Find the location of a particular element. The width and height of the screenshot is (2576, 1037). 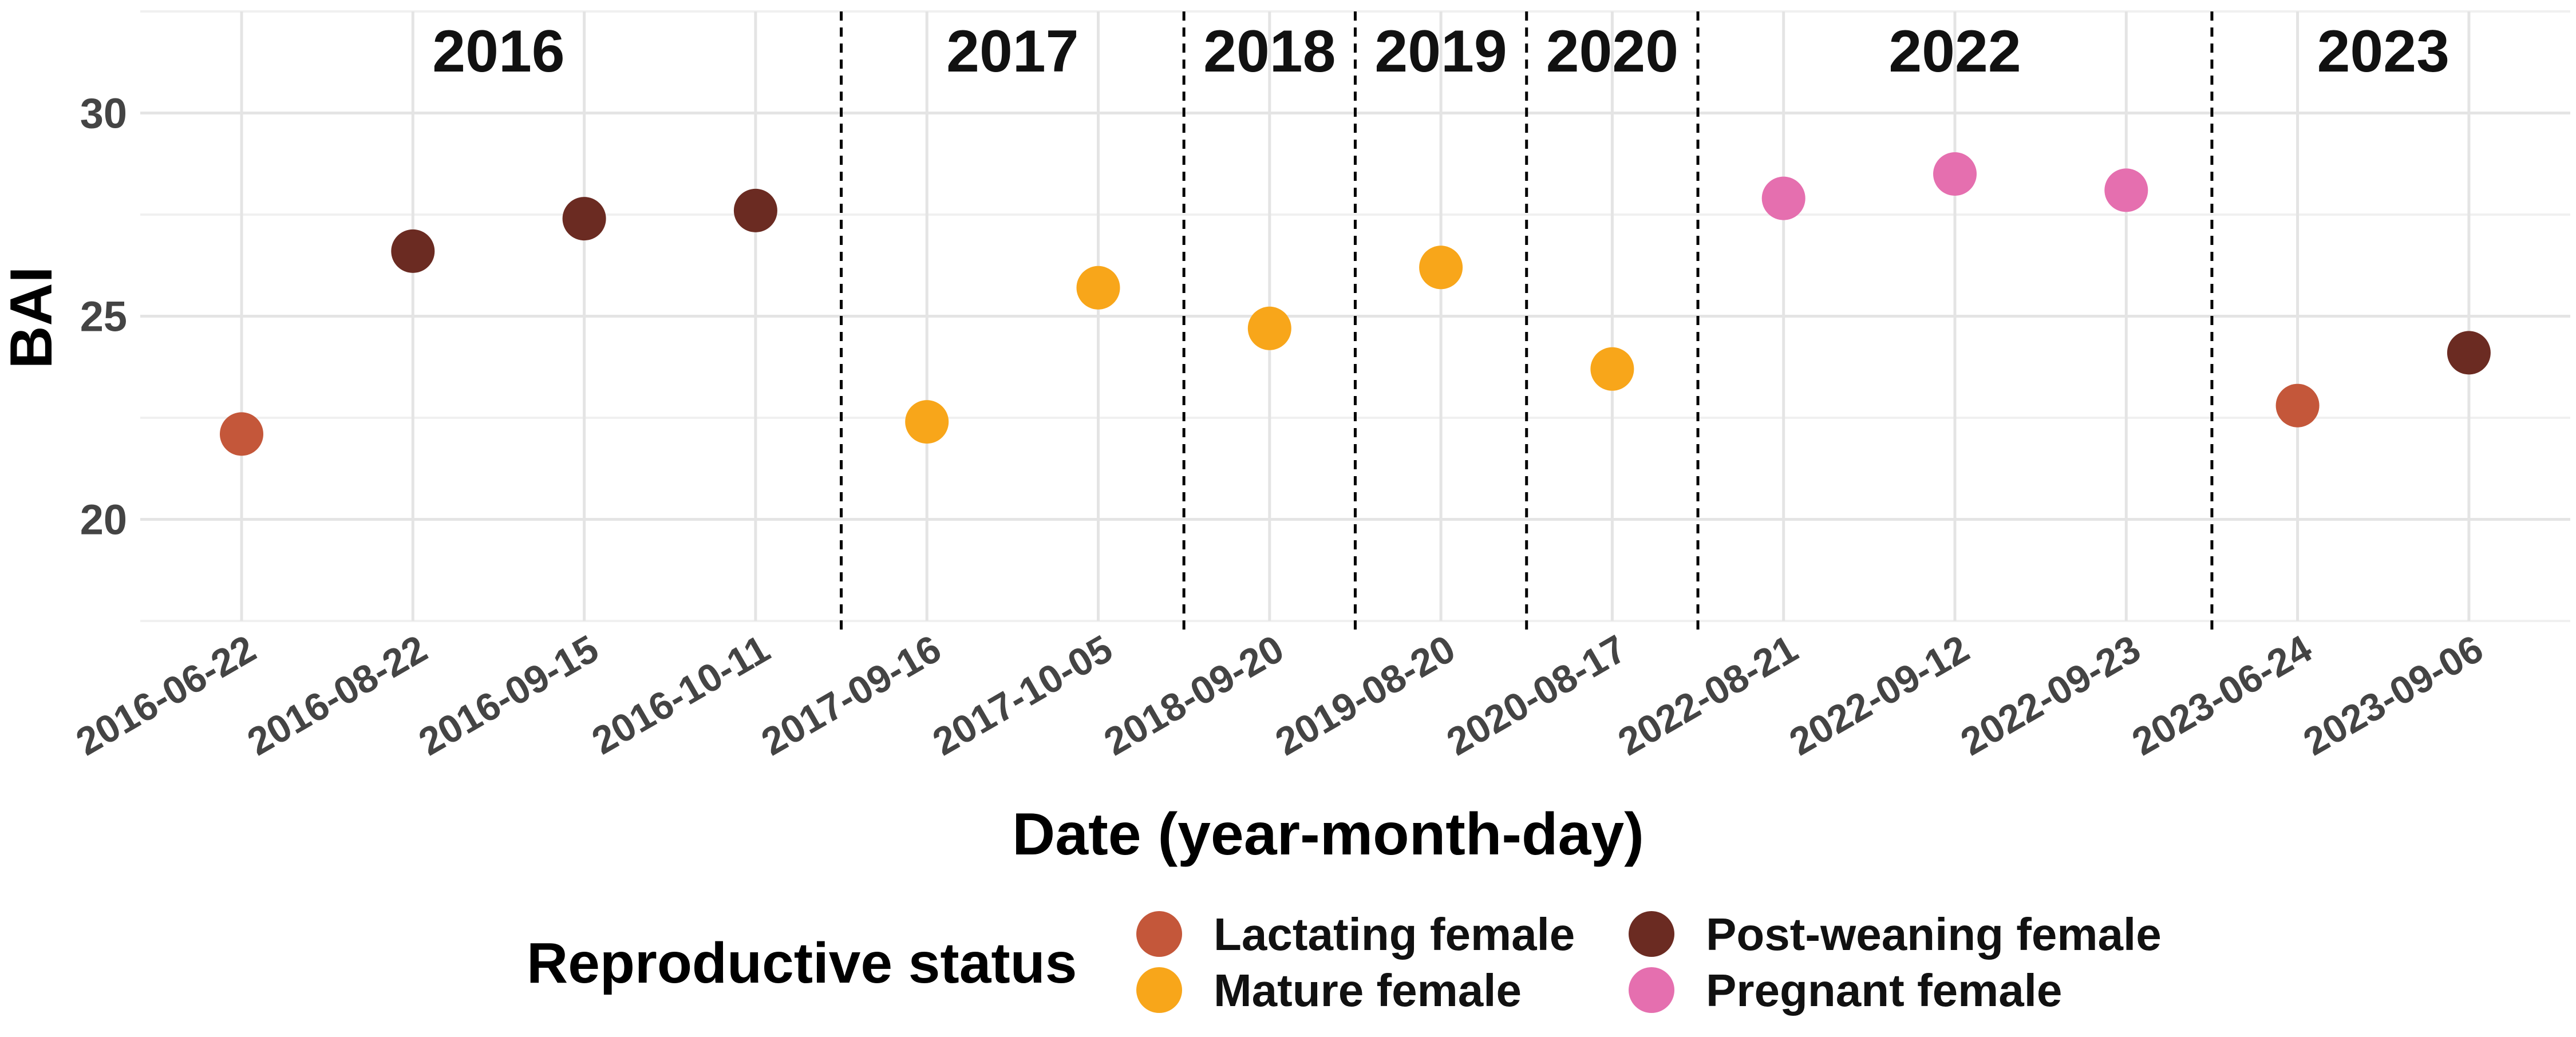

year-label: 2019 is located at coordinates (1440, 51).